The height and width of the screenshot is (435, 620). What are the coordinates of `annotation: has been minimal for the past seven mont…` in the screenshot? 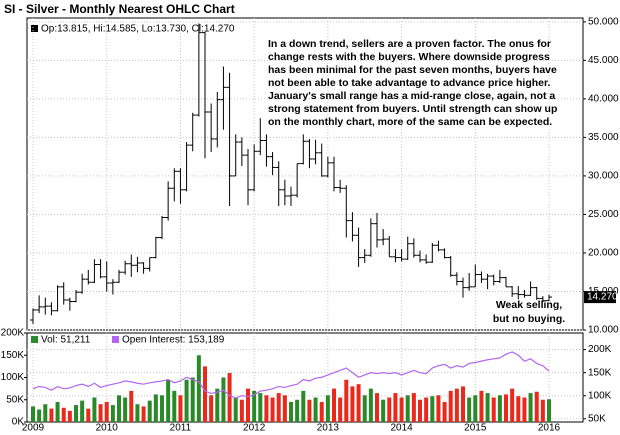 It's located at (412, 70).